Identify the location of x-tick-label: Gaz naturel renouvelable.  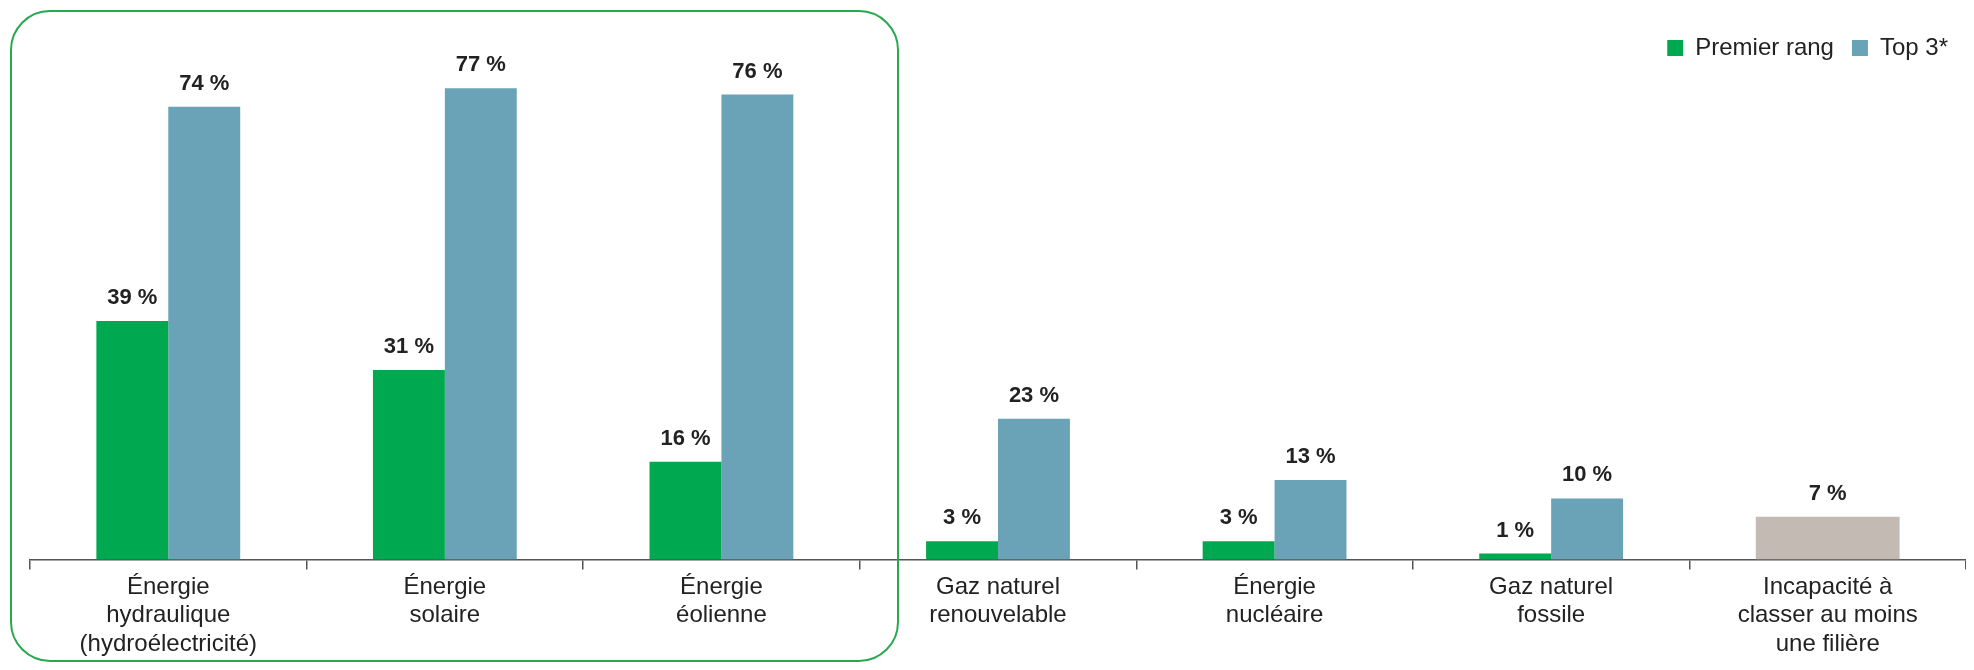
(998, 599).